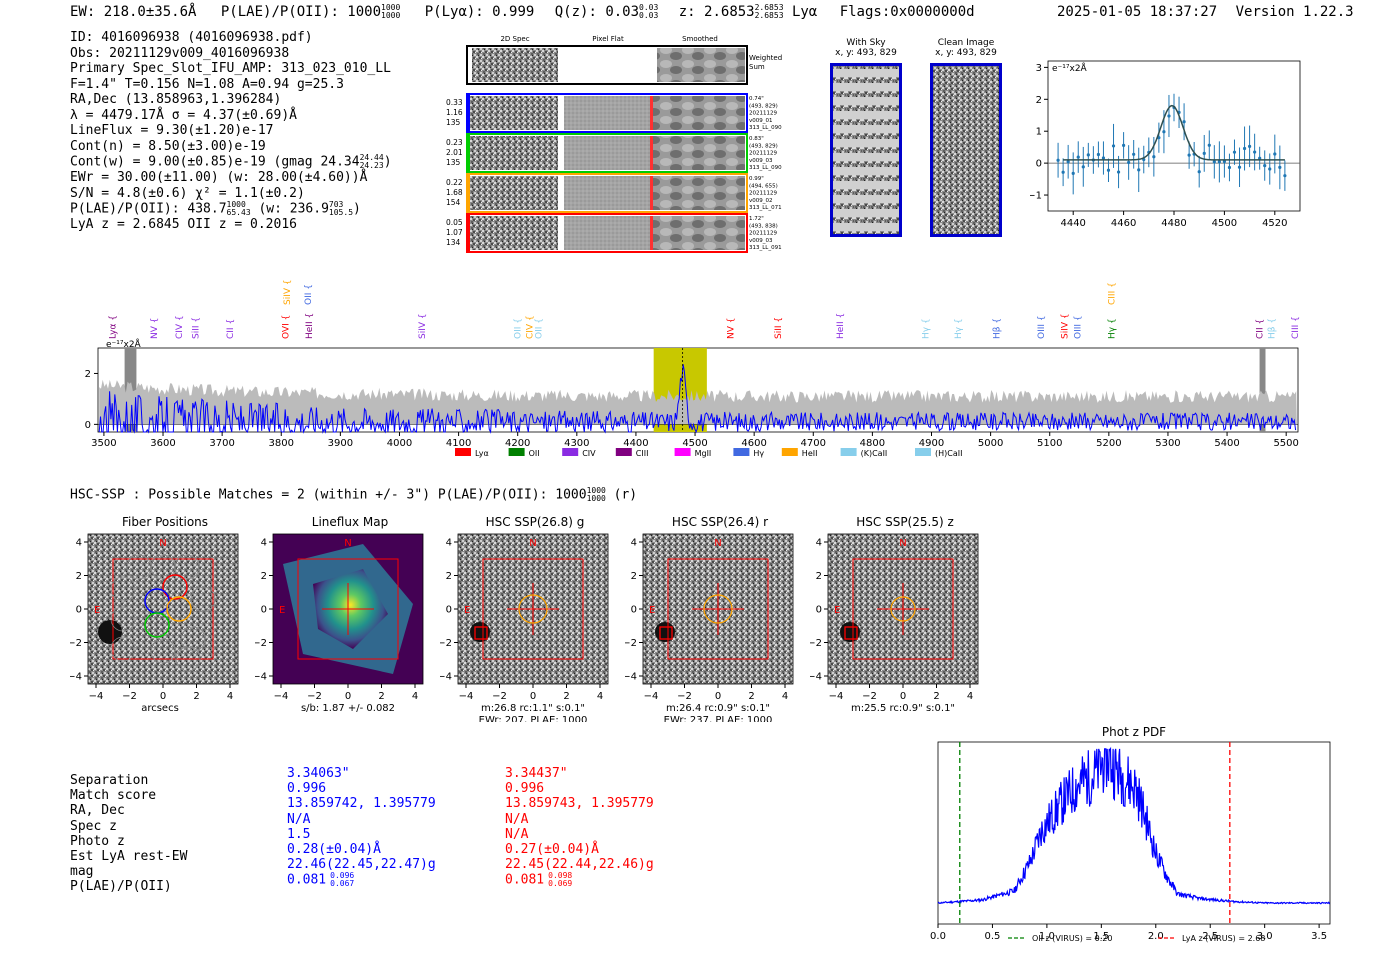 The image size is (1400, 953). What do you see at coordinates (1285, 443) in the screenshot?
I see `spec-xtick-label: 5500` at bounding box center [1285, 443].